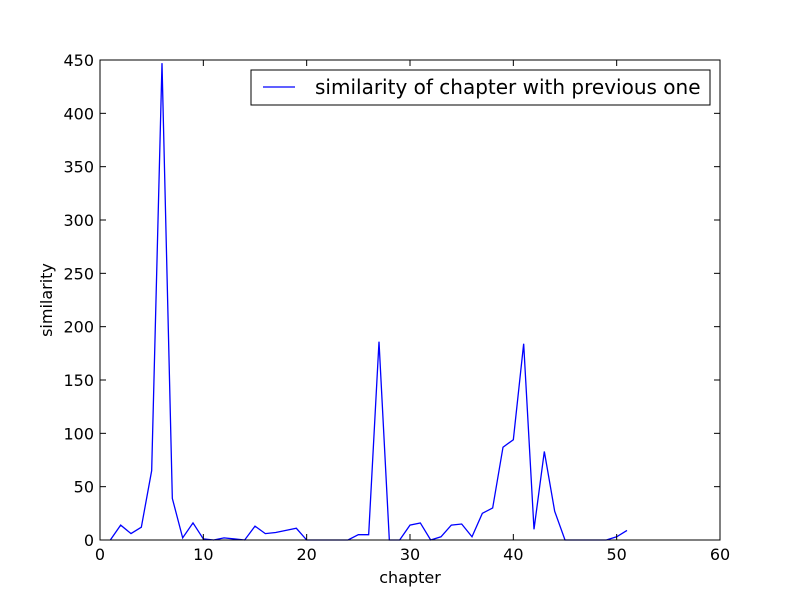 The height and width of the screenshot is (600, 800). What do you see at coordinates (720, 554) in the screenshot?
I see `x-tick-label: 60` at bounding box center [720, 554].